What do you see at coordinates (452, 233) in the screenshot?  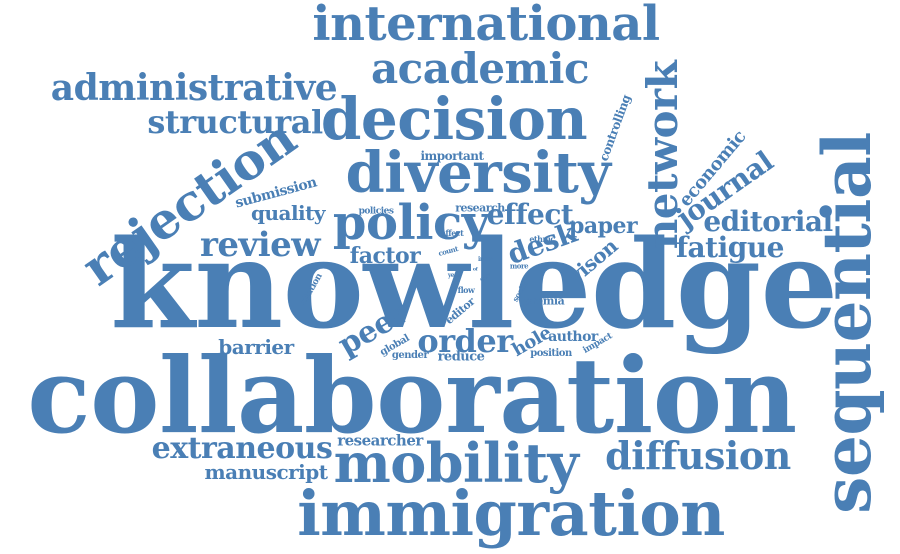 I see `word-affect: affect` at bounding box center [452, 233].